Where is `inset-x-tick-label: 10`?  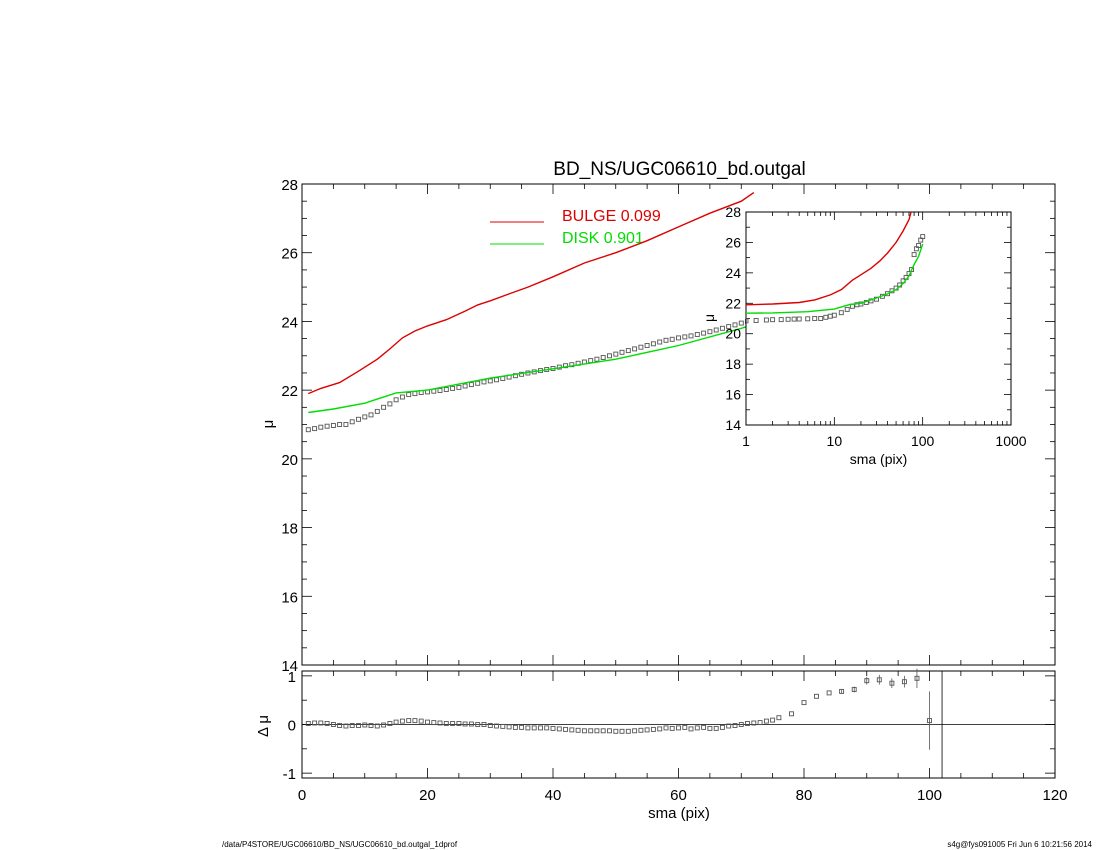 inset-x-tick-label: 10 is located at coordinates (835, 441).